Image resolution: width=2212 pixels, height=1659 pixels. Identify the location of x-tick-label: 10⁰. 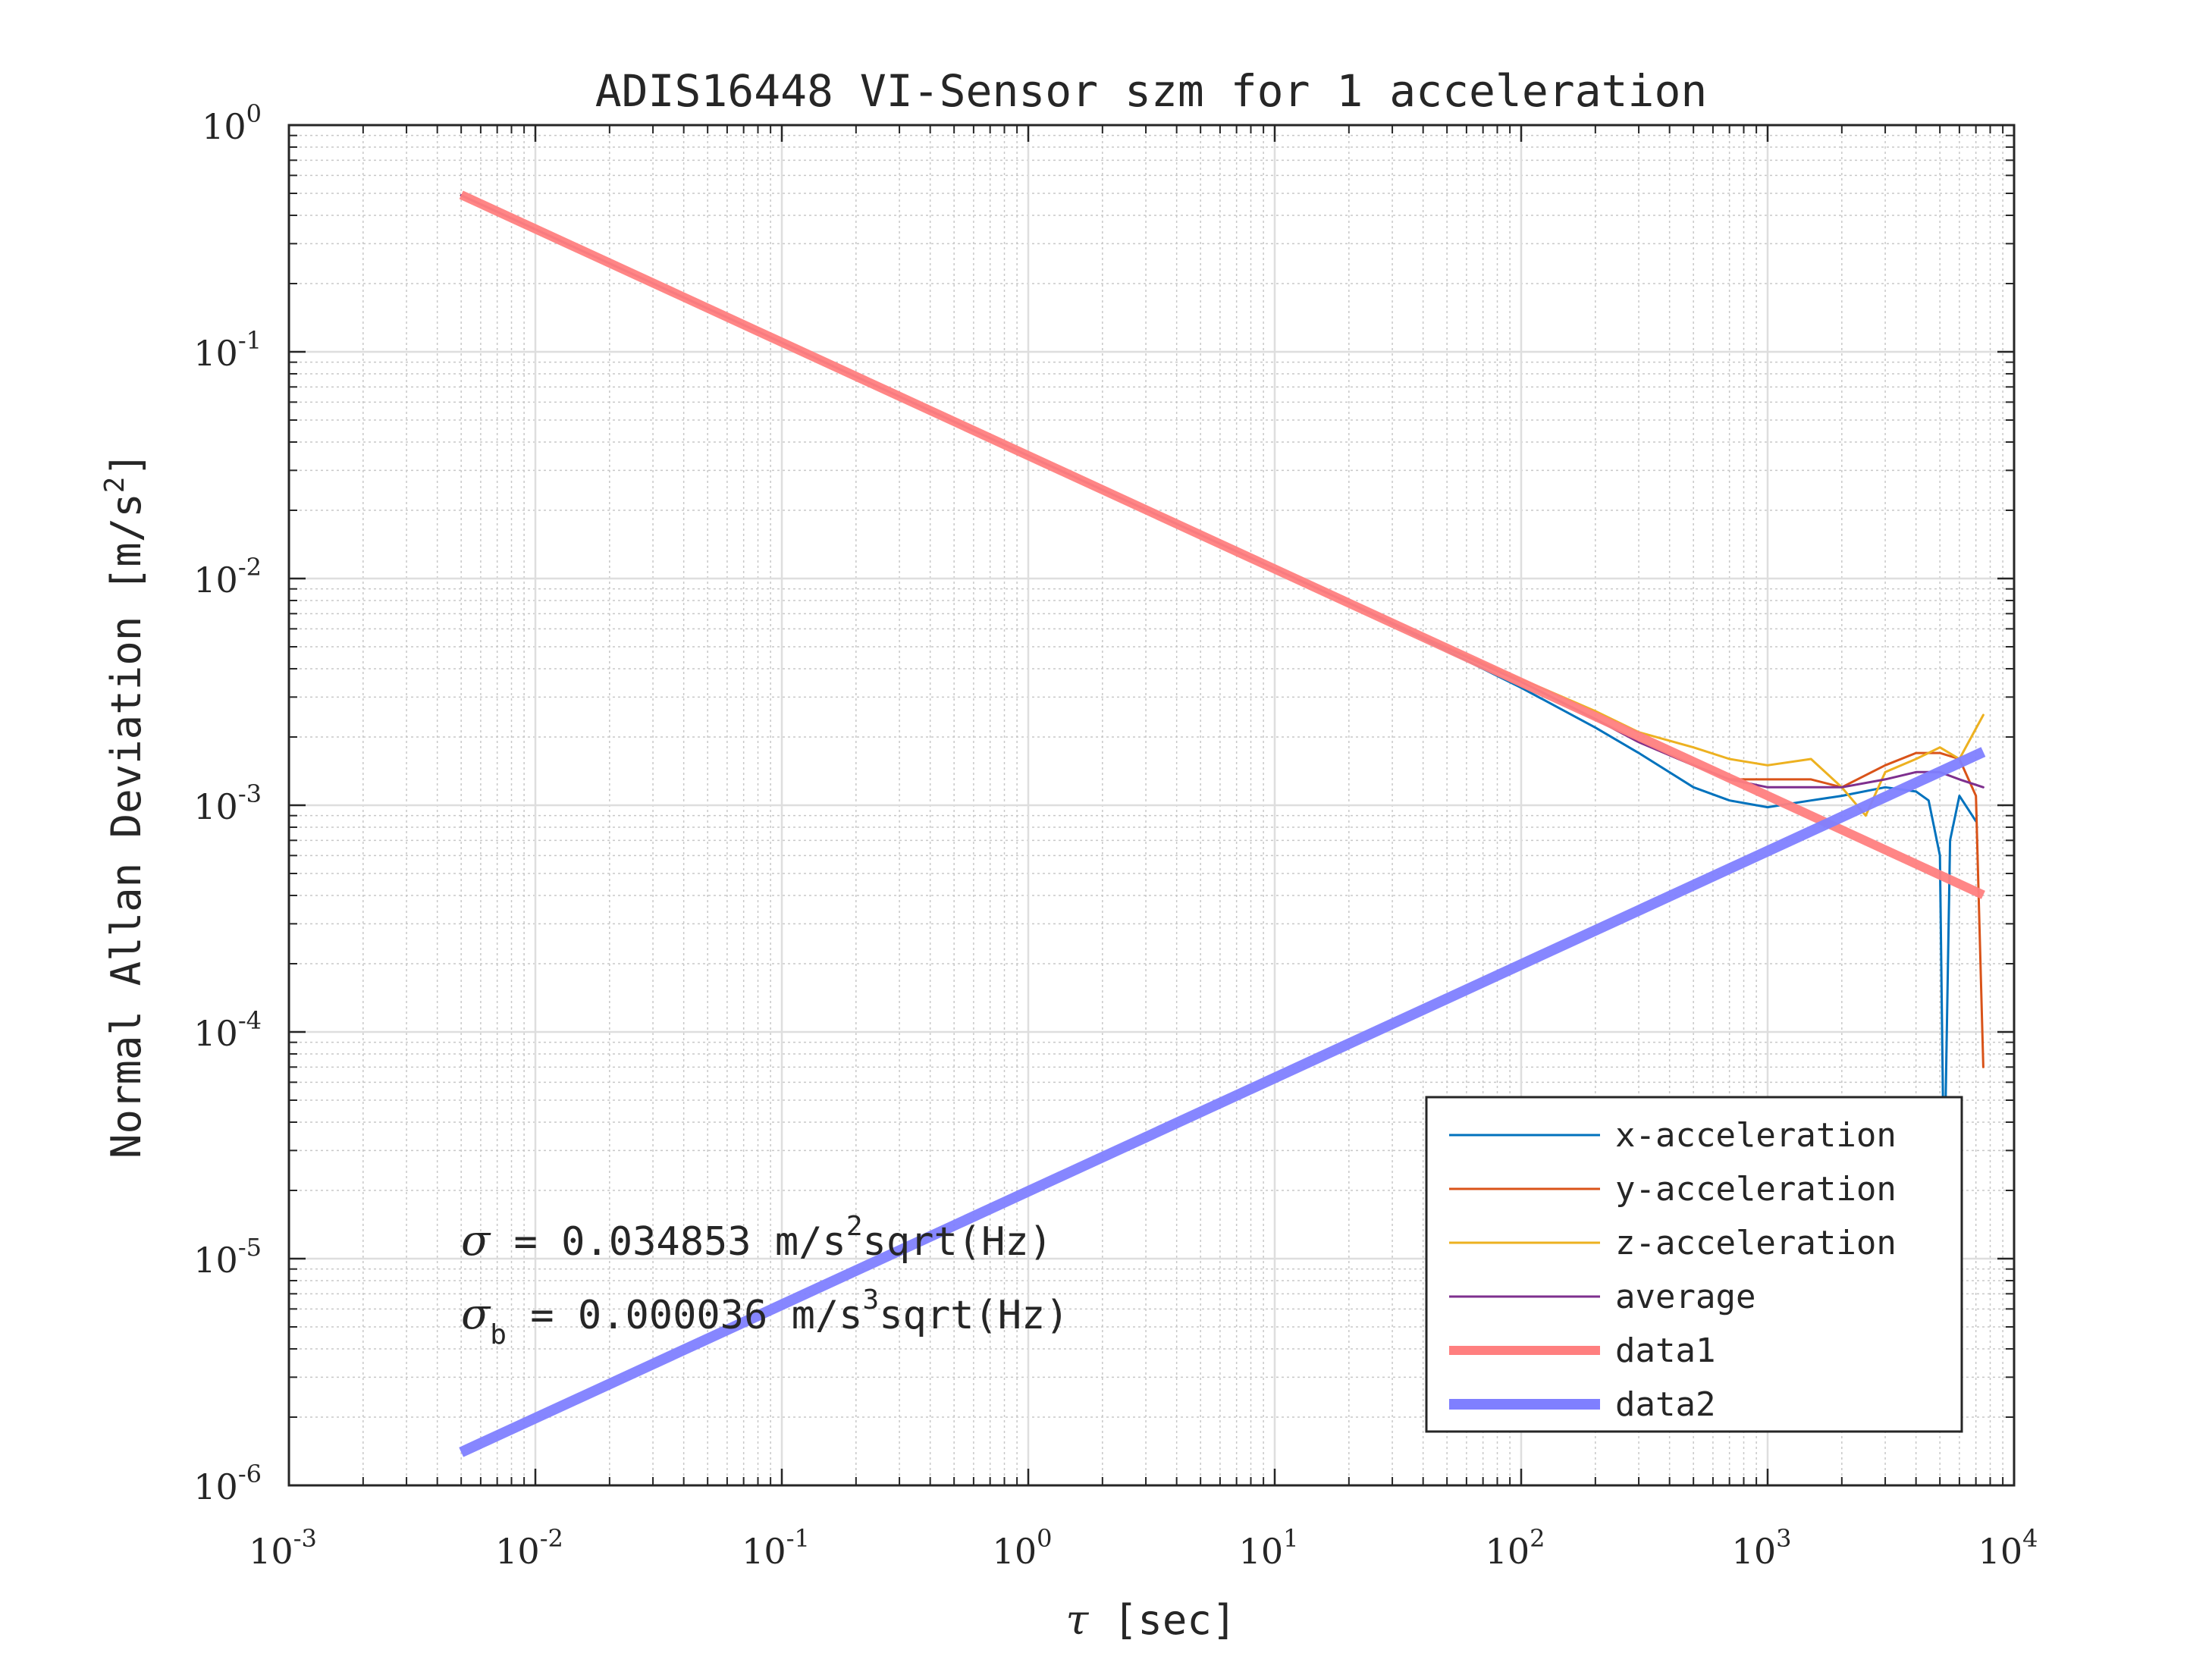
(1023, 1548).